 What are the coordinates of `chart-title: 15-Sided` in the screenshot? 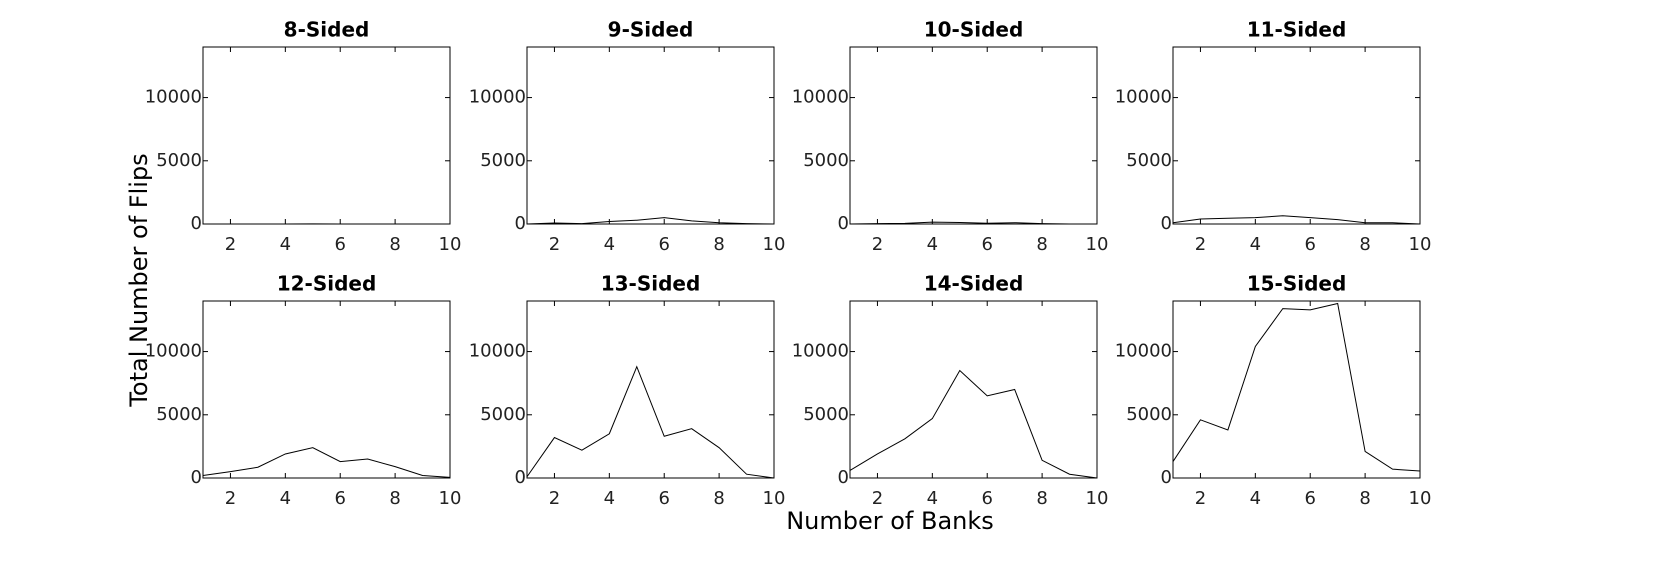 It's located at (1297, 284).